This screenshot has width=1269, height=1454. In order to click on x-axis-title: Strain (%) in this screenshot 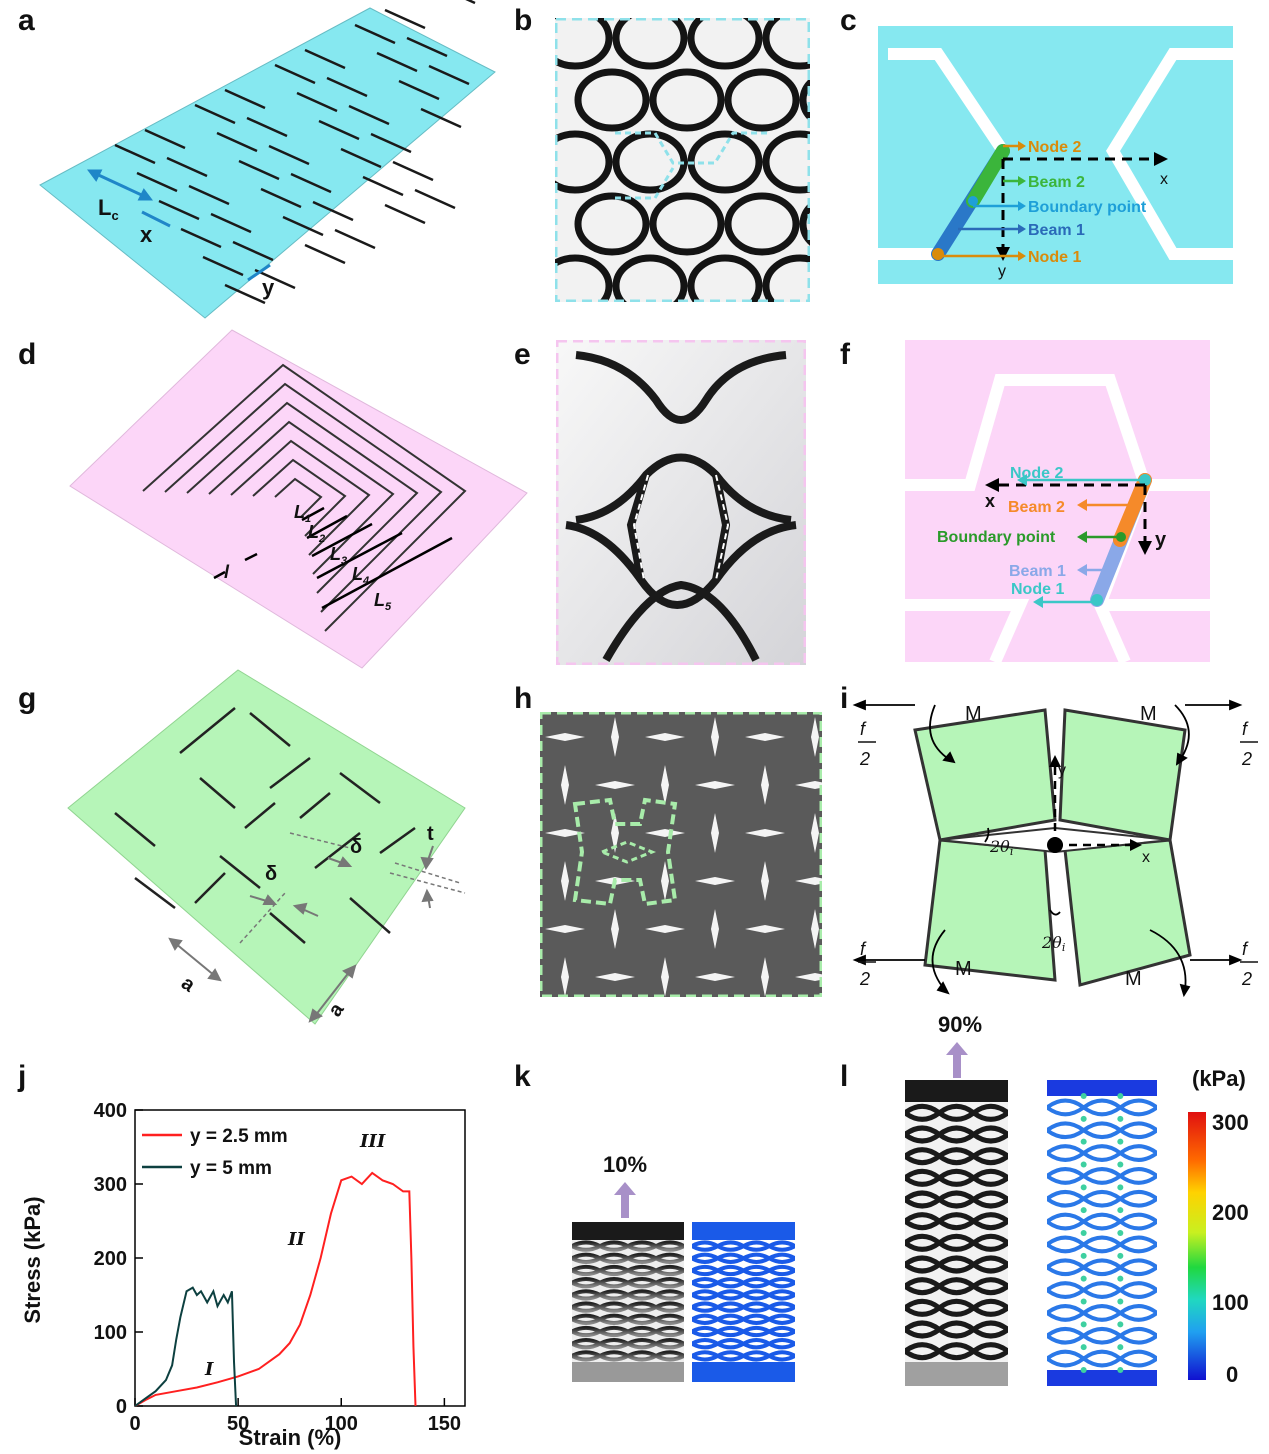, I will do `click(290, 1437)`.